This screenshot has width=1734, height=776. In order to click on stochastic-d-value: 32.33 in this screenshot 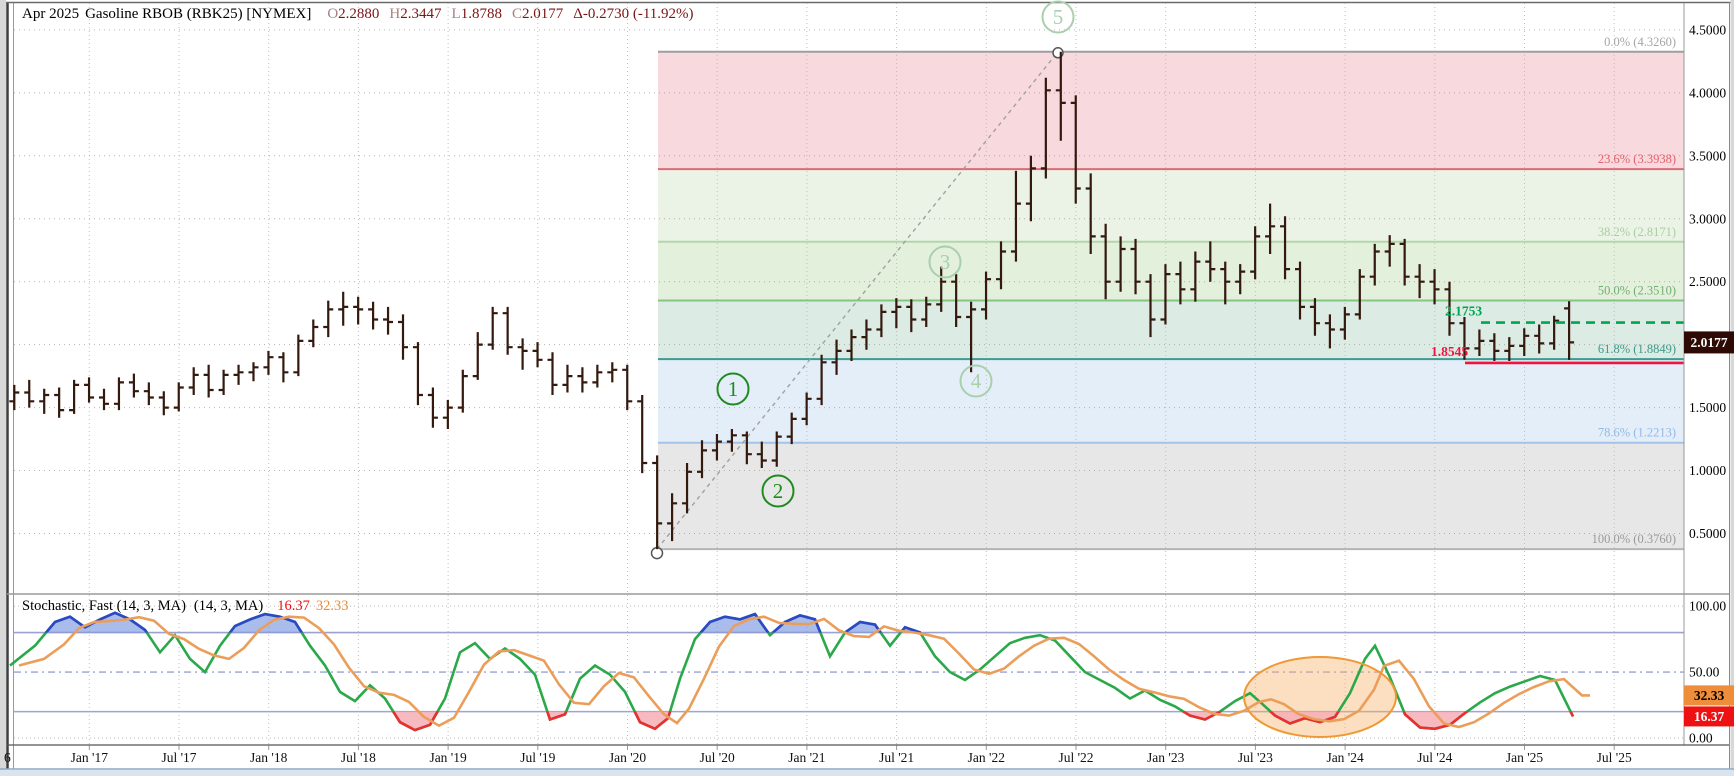, I will do `click(332, 606)`.